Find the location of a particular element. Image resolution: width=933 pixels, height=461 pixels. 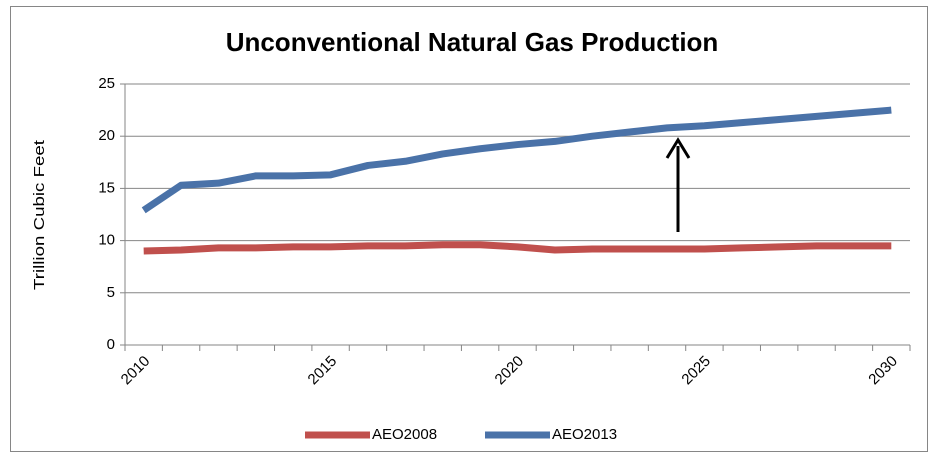

arrow-head is located at coordinates (678, 148).